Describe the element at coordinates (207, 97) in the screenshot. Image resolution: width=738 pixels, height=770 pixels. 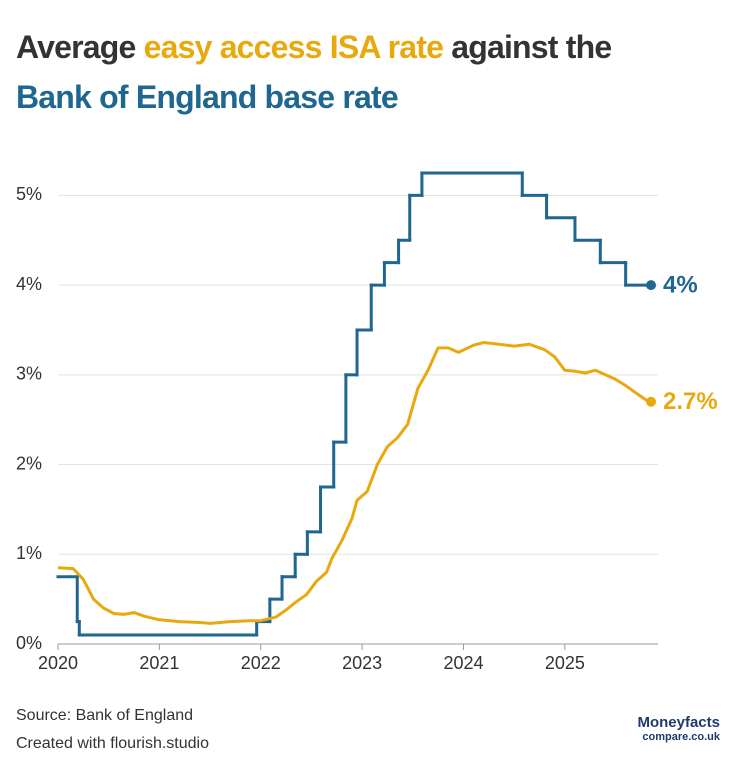
I see `title-part: Bank of England base rate` at that location.